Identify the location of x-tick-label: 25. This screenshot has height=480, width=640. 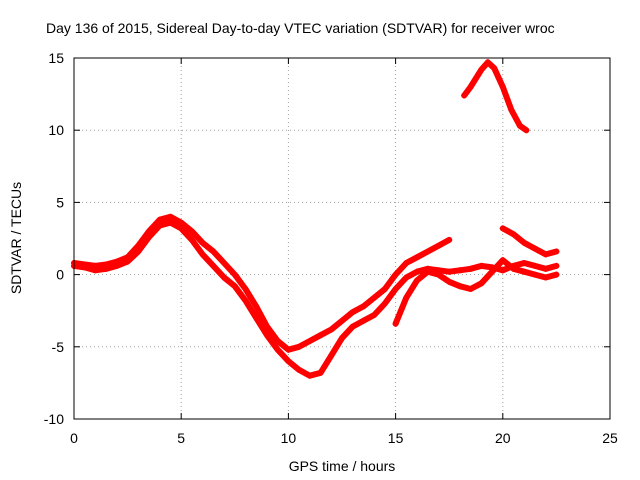
(610, 438).